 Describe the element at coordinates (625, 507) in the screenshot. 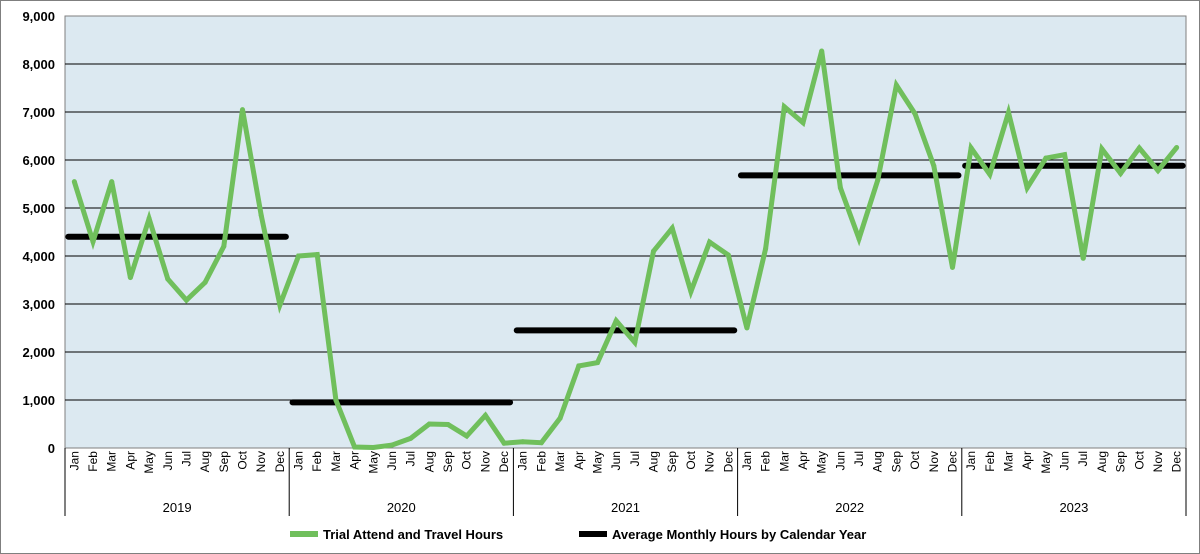

I see `x-tick-label-year: 2021` at that location.